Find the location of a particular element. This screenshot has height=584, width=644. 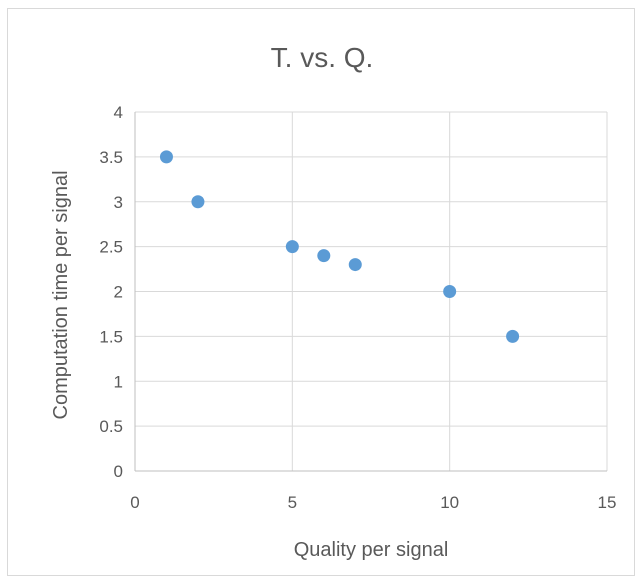

y-tick-label: 1 is located at coordinates (118, 381).